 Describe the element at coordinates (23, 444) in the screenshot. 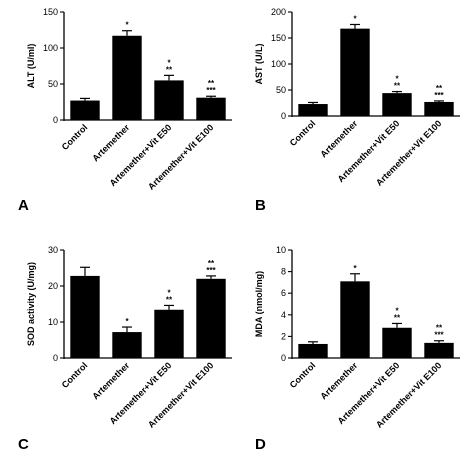

I see `panel-label: C` at that location.